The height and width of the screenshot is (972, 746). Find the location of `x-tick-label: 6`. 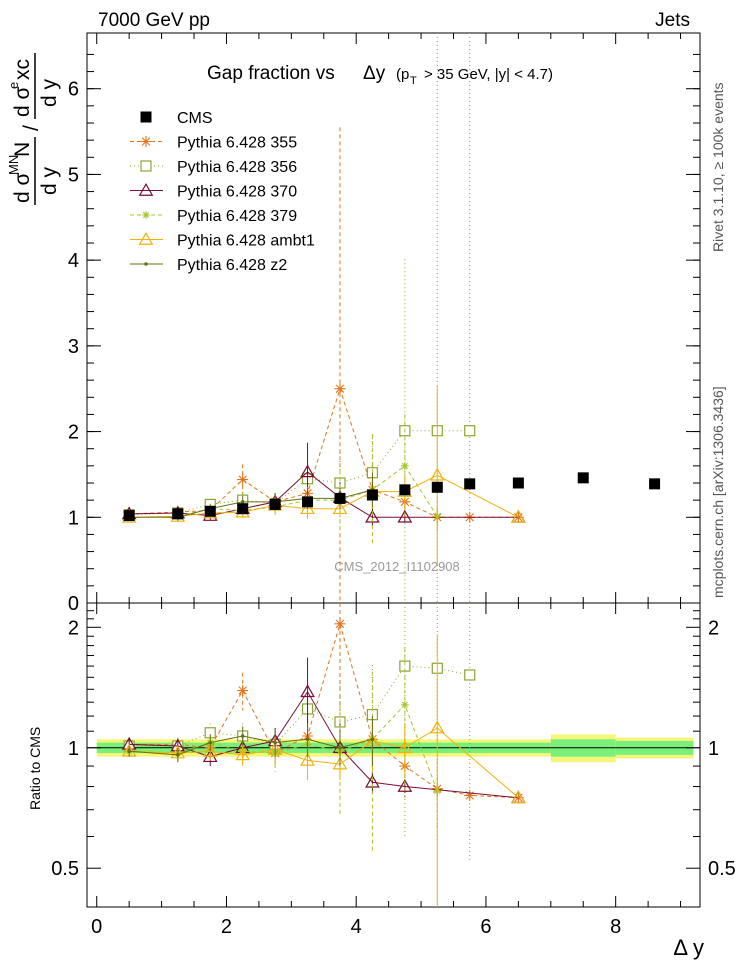

x-tick-label: 6 is located at coordinates (485, 927).